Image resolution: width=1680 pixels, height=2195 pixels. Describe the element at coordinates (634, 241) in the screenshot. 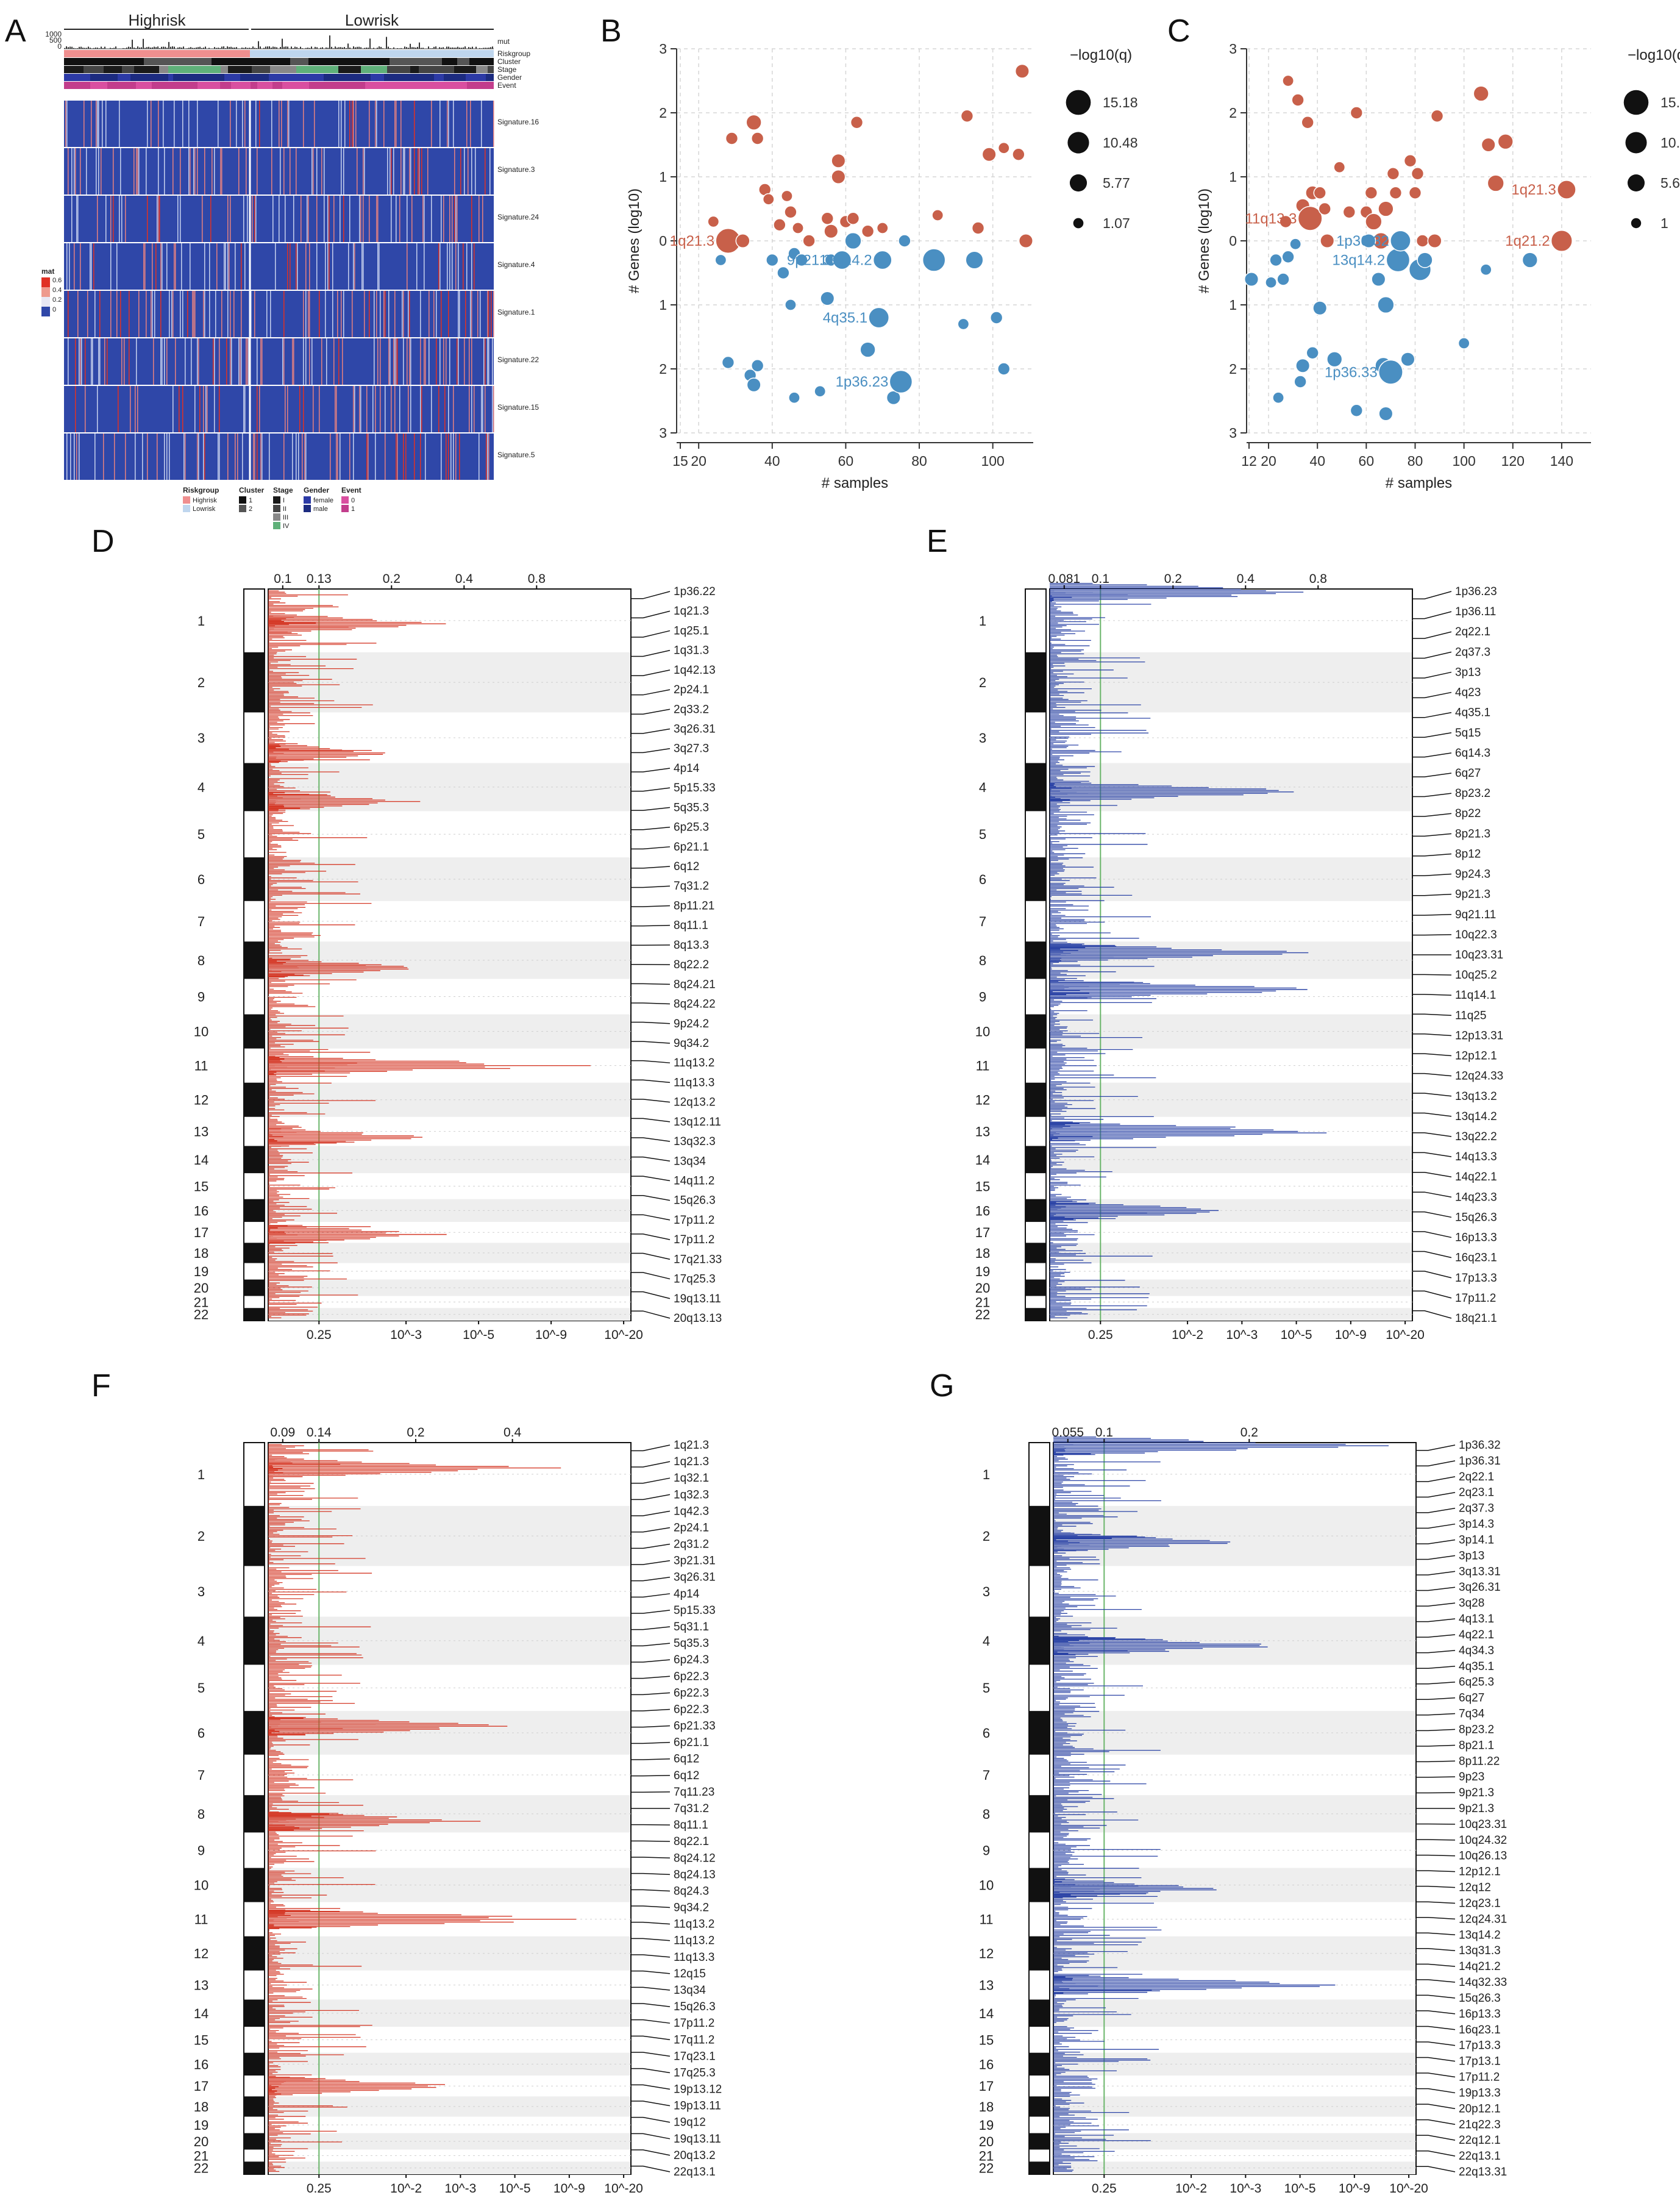

I see `y-axis-title: # Genes (log10)` at that location.